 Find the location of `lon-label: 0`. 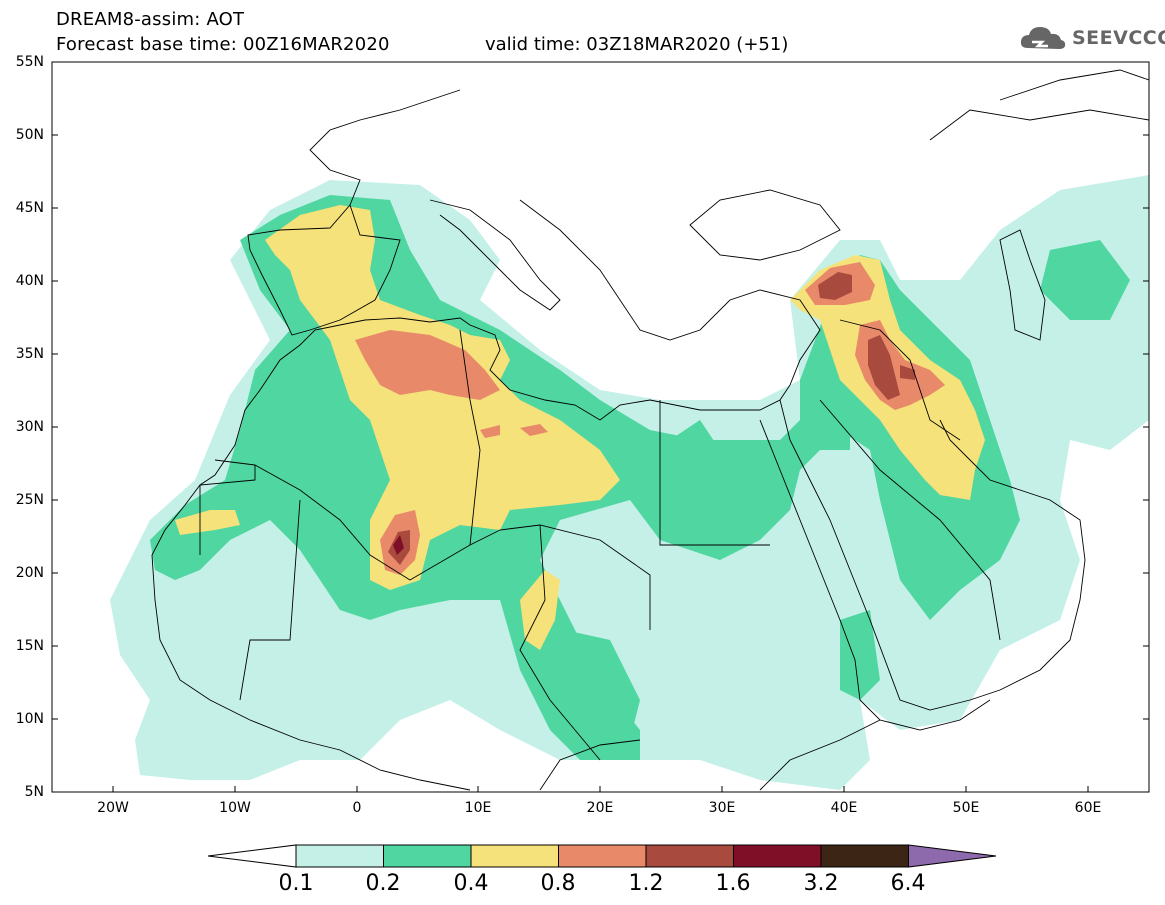

lon-label: 0 is located at coordinates (357, 808).